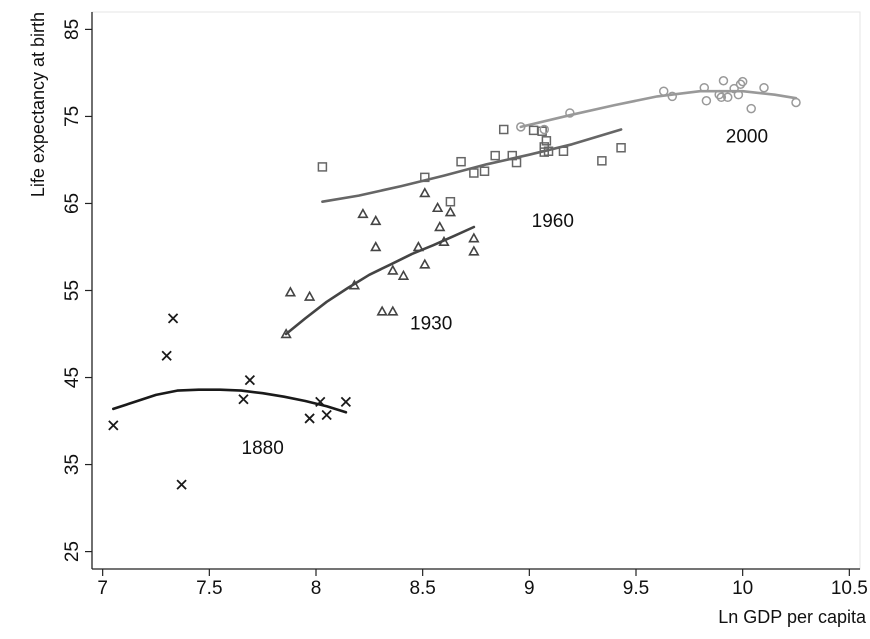 This screenshot has width=870, height=639. What do you see at coordinates (482, 584) in the screenshot?
I see `x-axis-ticks: 7 7.5 8 8.5 9 9.5 10 10.5` at bounding box center [482, 584].